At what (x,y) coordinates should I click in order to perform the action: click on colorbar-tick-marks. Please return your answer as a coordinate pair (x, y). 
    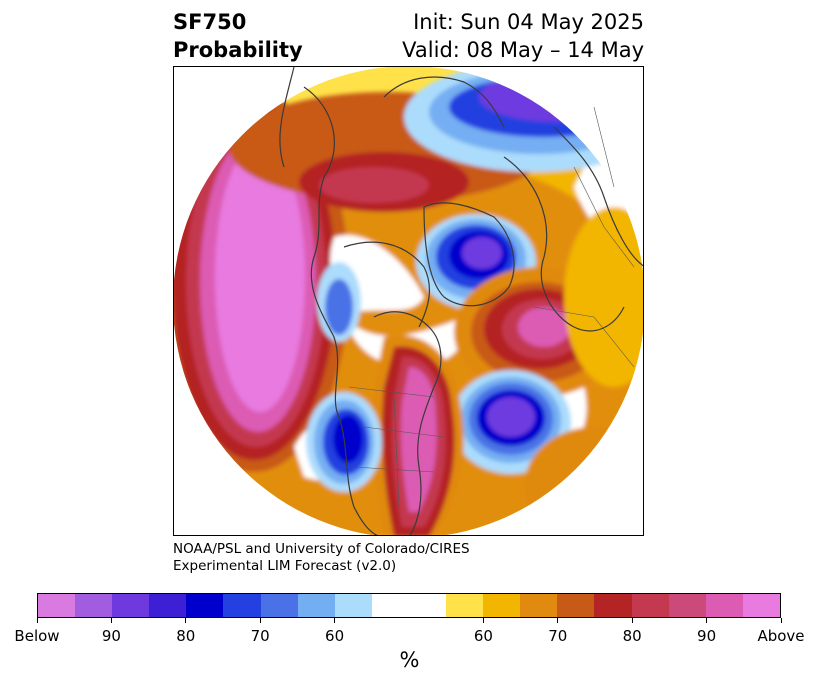
    Looking at the image, I should click on (409, 620).